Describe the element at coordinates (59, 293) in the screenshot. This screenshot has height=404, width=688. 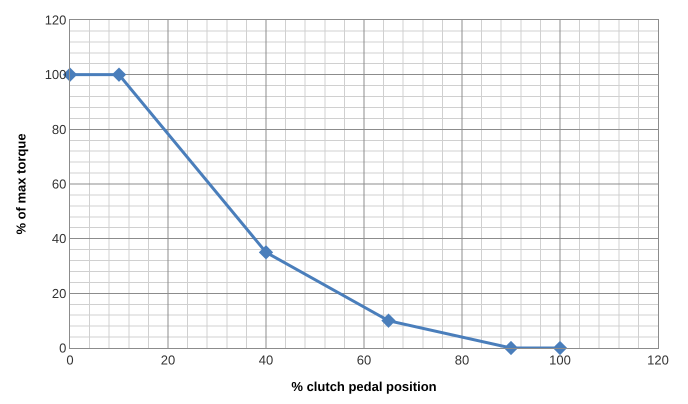
I see `y-tick-label: 20` at that location.